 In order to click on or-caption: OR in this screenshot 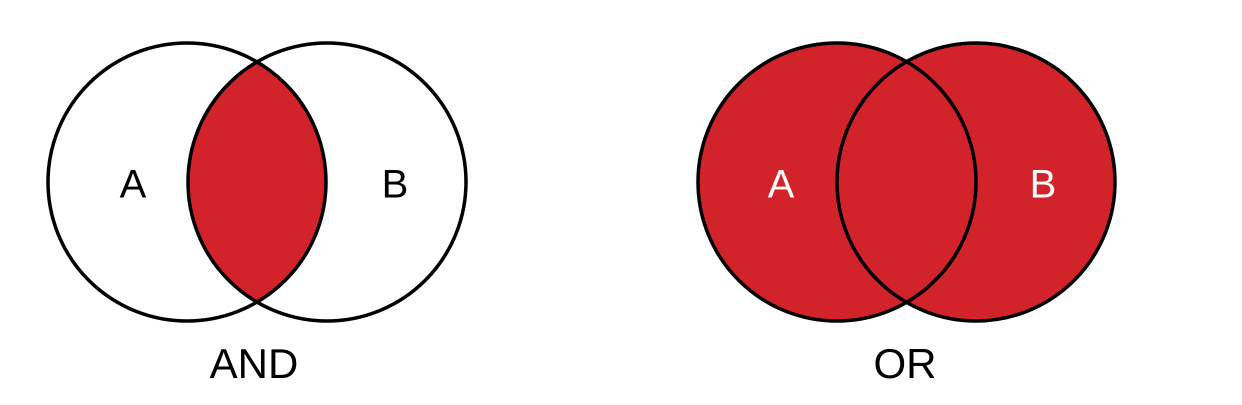, I will do `click(905, 363)`.